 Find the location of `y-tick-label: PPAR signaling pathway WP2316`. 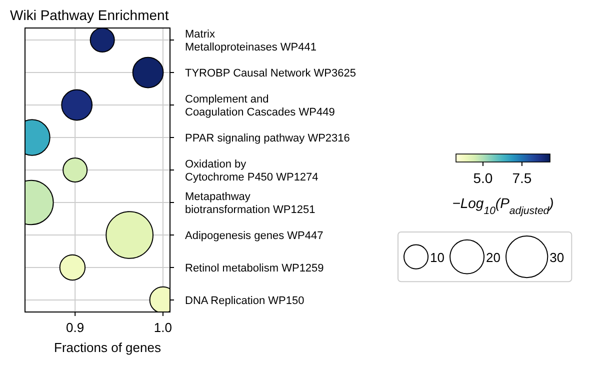

y-tick-label: PPAR signaling pathway WP2316 is located at coordinates (267, 138).